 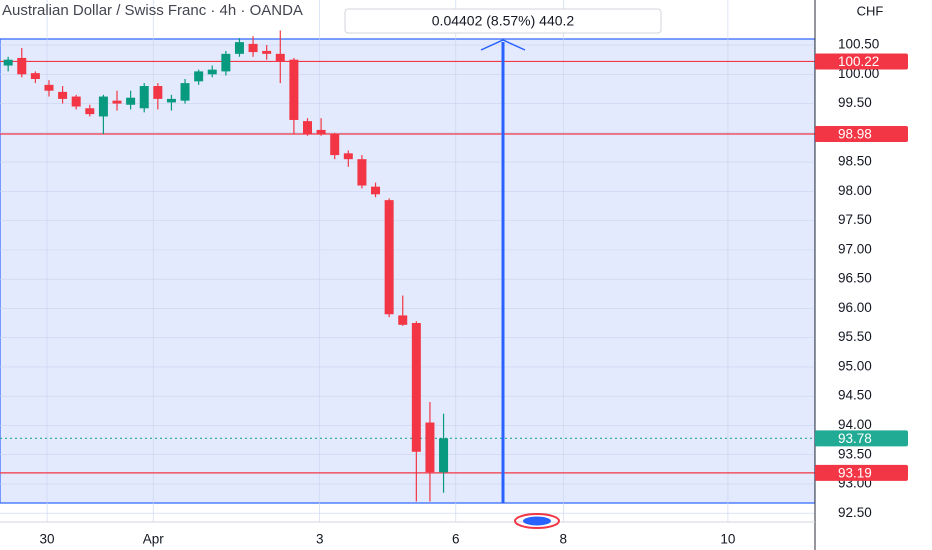 What do you see at coordinates (855, 336) in the screenshot?
I see `y-tick-label: 95.50` at bounding box center [855, 336].